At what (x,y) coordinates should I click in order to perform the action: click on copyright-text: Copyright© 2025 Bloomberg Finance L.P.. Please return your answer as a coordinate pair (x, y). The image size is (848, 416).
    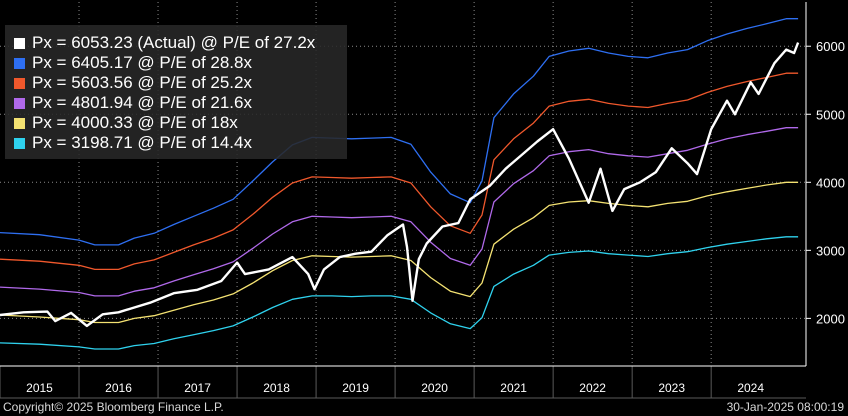
    Looking at the image, I should click on (113, 407).